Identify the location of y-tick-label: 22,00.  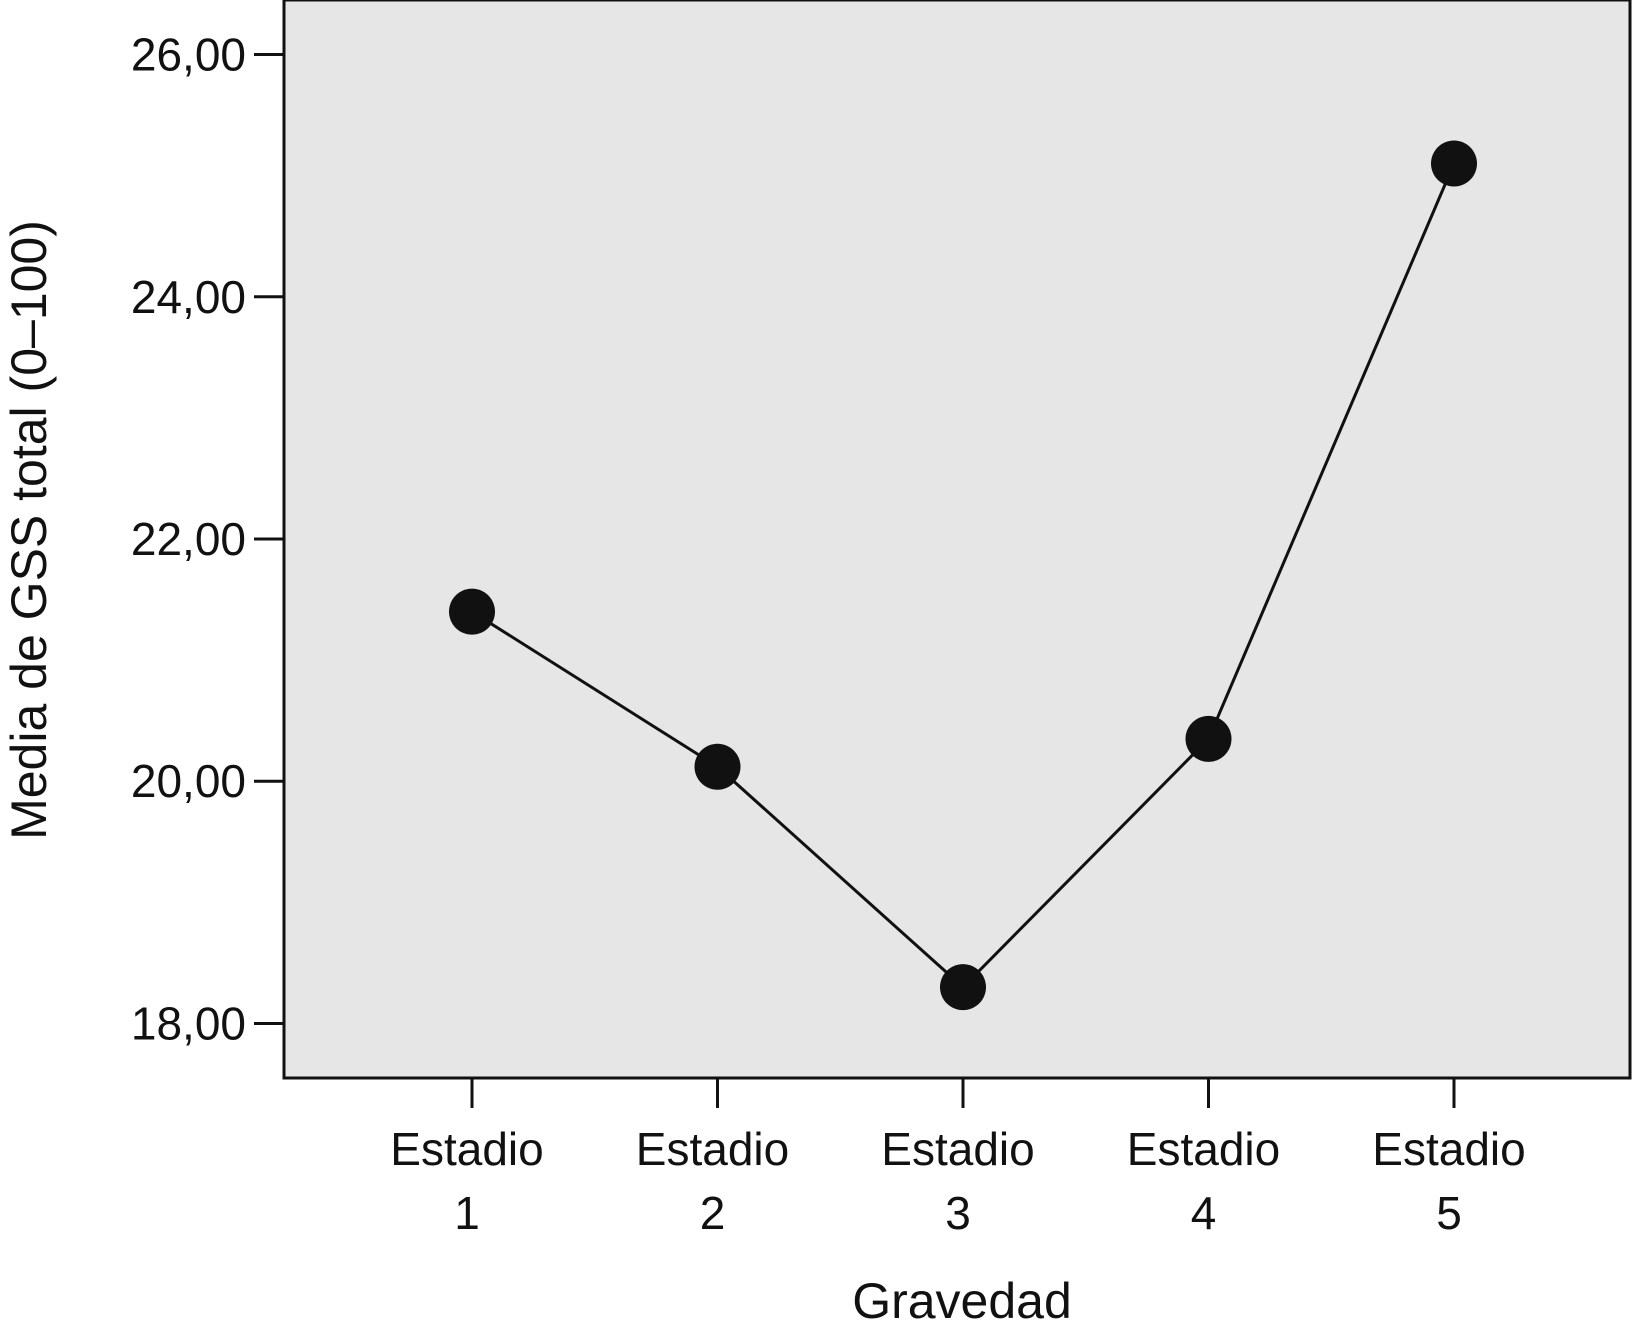
(188, 539).